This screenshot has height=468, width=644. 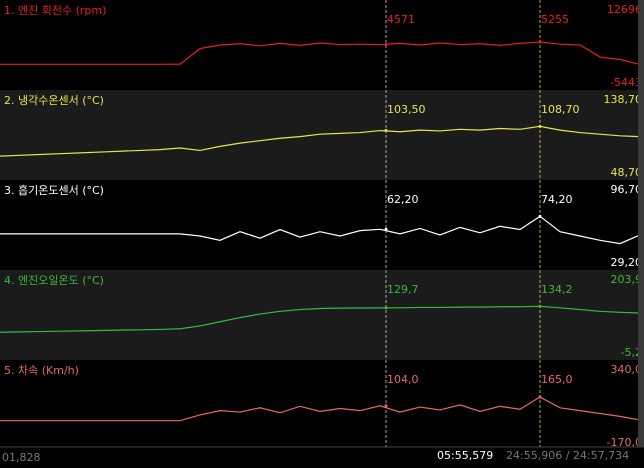 What do you see at coordinates (626, 82) in the screenshot?
I see `y-tick-label: -5443` at bounding box center [626, 82].